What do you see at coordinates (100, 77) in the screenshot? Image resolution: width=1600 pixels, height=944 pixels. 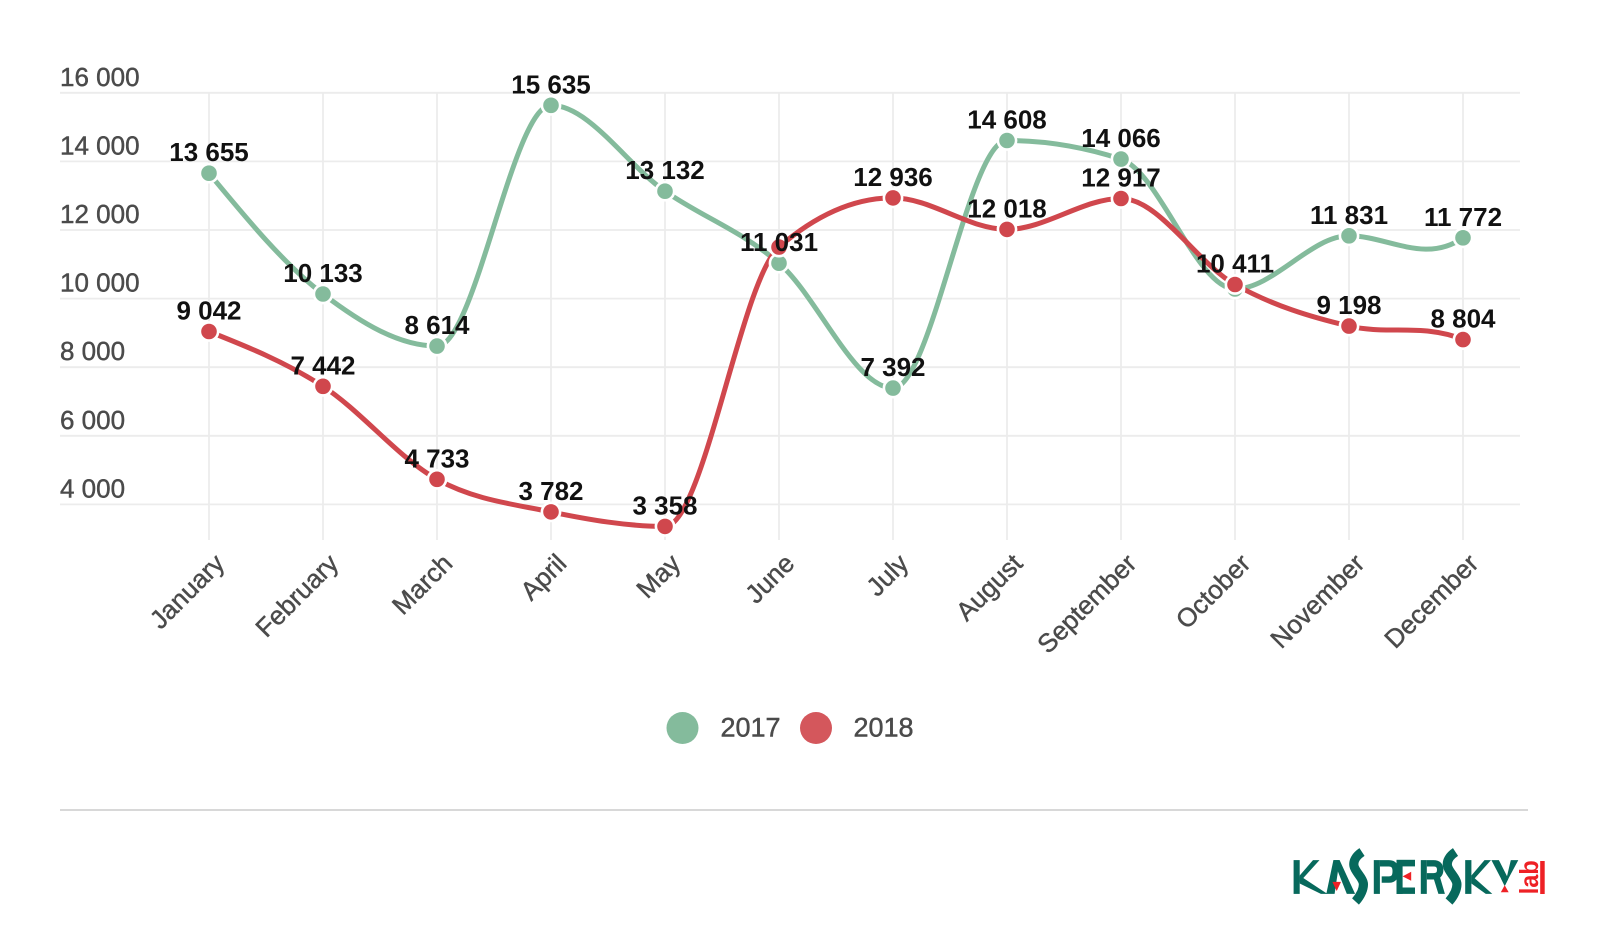 I see `svg-text: 16 000` at bounding box center [100, 77].